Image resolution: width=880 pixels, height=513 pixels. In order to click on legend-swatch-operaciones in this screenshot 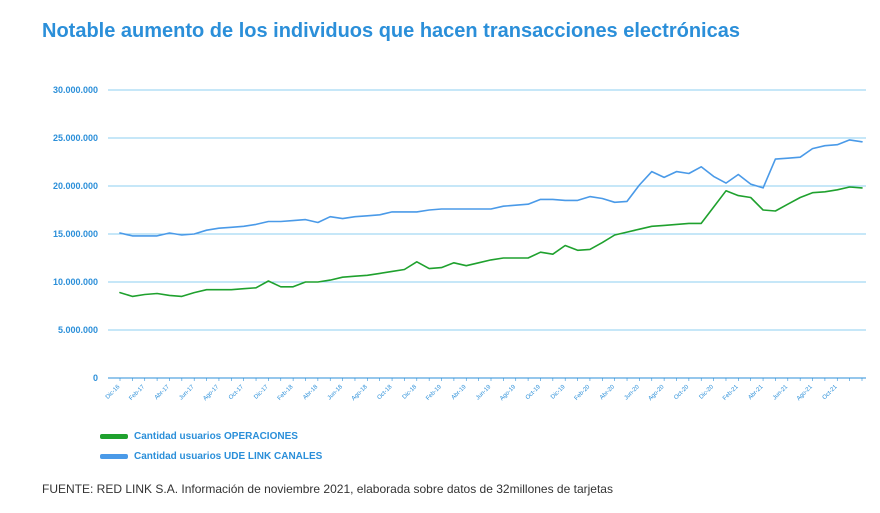, I will do `click(114, 436)`.